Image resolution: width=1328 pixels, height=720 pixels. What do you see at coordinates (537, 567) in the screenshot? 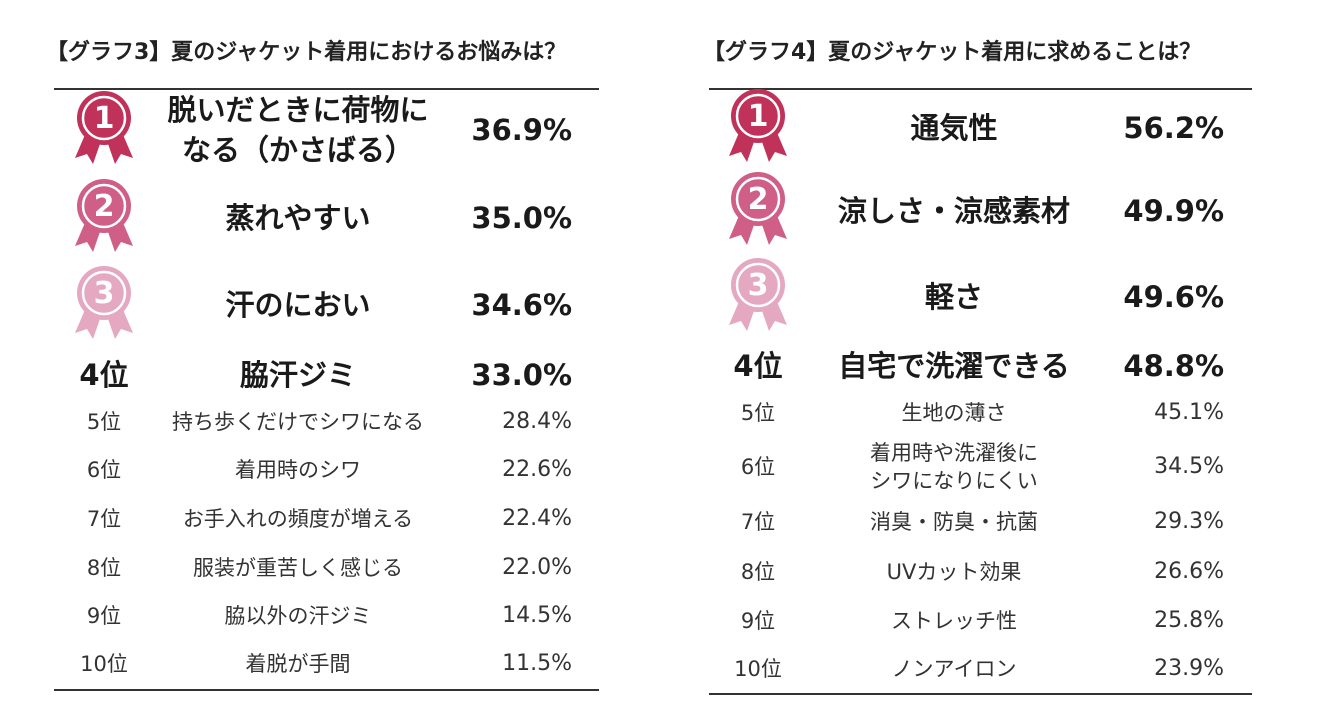
I see `percent-value: 22.0%` at bounding box center [537, 567].